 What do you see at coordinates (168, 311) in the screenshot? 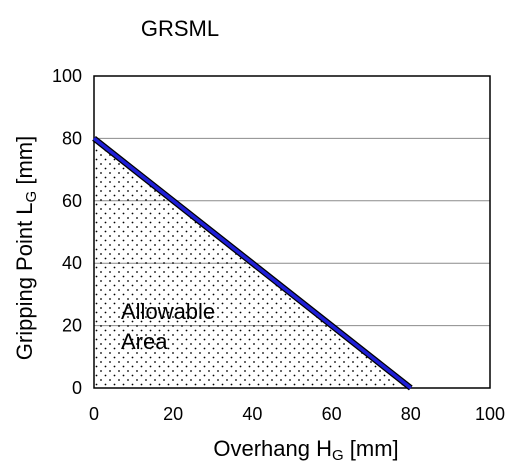
I see `region-label-line-1: Allowable` at bounding box center [168, 311].